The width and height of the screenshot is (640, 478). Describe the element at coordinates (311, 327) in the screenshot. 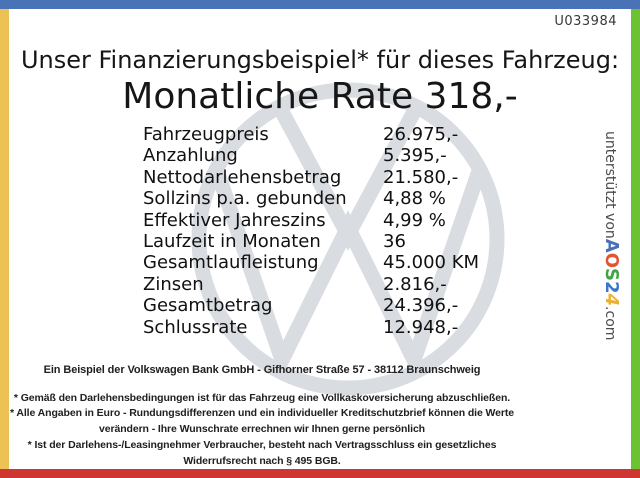

I see `table-row: Schlussrate 12.948,-` at that location.